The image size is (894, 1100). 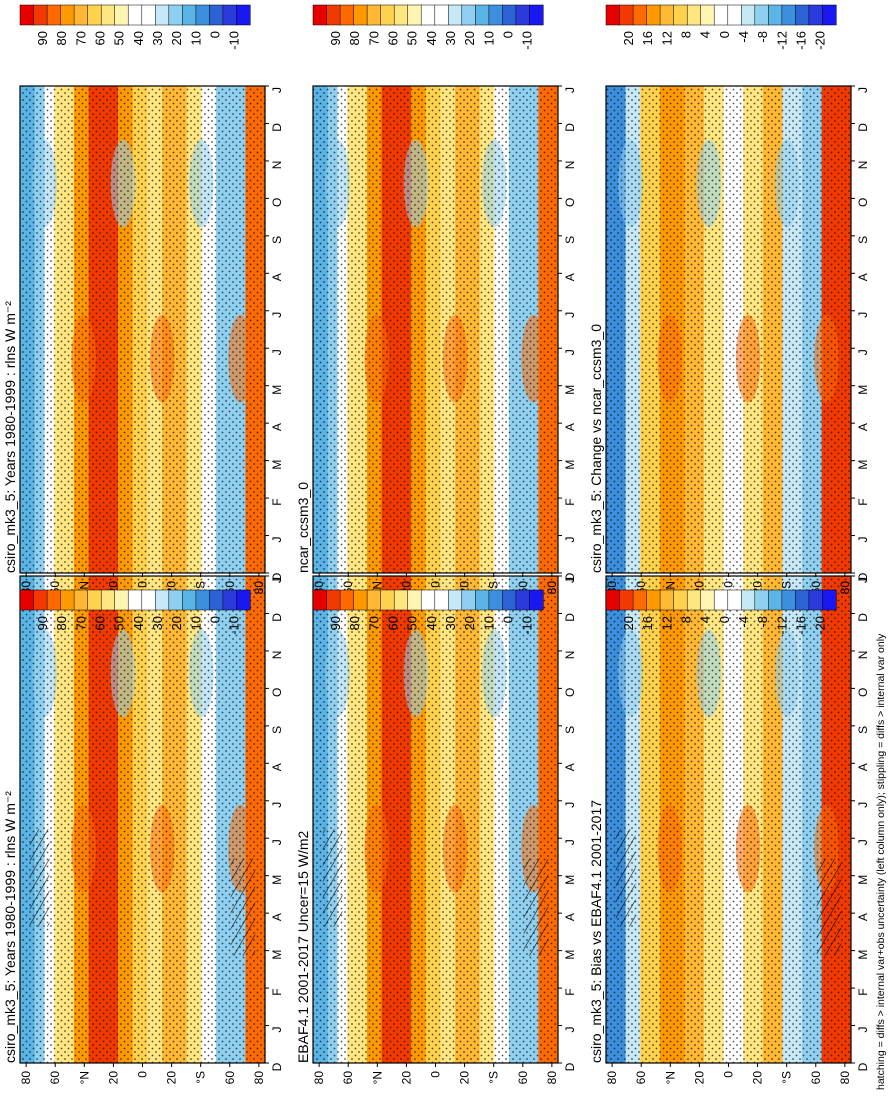 I want to click on colorbar-label: 60, so click(x=100, y=623).